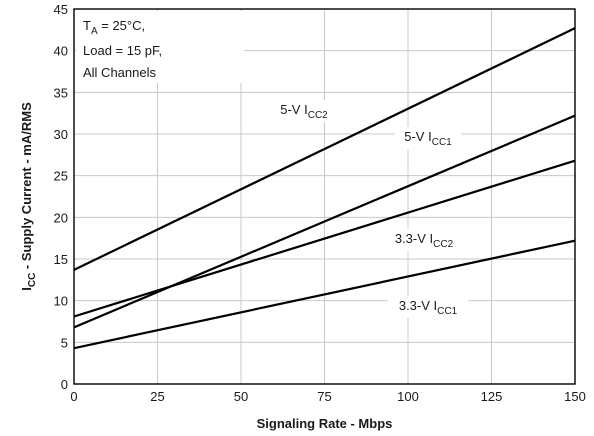  What do you see at coordinates (325, 423) in the screenshot?
I see `x-axis-title: Signaling Rate - Mbps` at bounding box center [325, 423].